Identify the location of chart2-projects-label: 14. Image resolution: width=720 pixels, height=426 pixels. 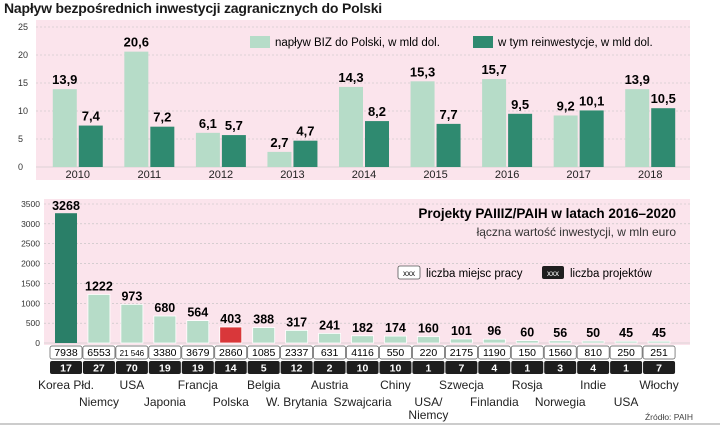
(231, 369).